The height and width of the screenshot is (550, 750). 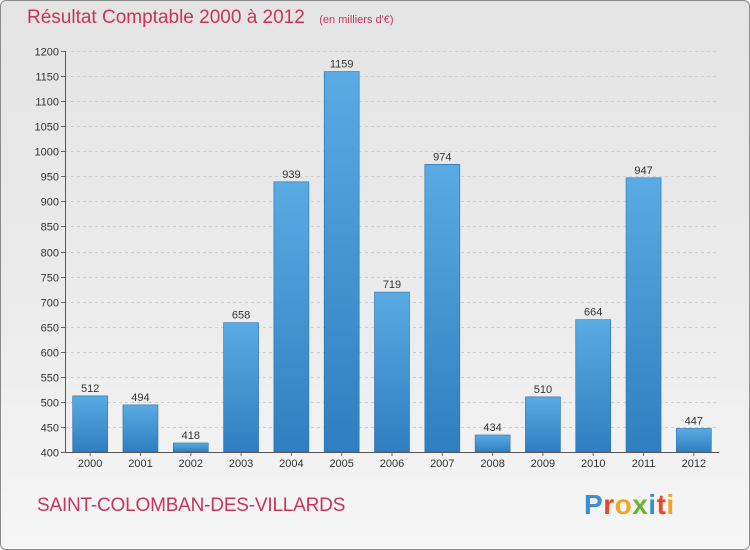 I want to click on y-tick-label: 600, so click(x=50, y=354).